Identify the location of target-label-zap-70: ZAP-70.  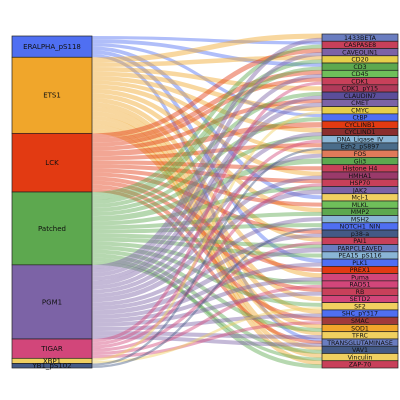
(360, 365).